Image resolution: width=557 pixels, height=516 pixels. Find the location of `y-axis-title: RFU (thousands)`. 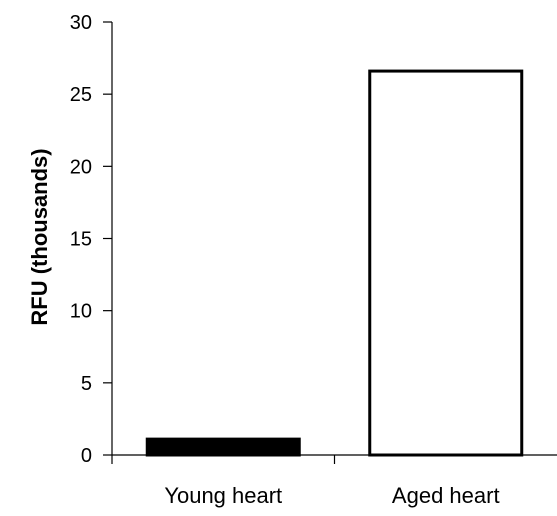

y-axis-title: RFU (thousands) is located at coordinates (39, 236).